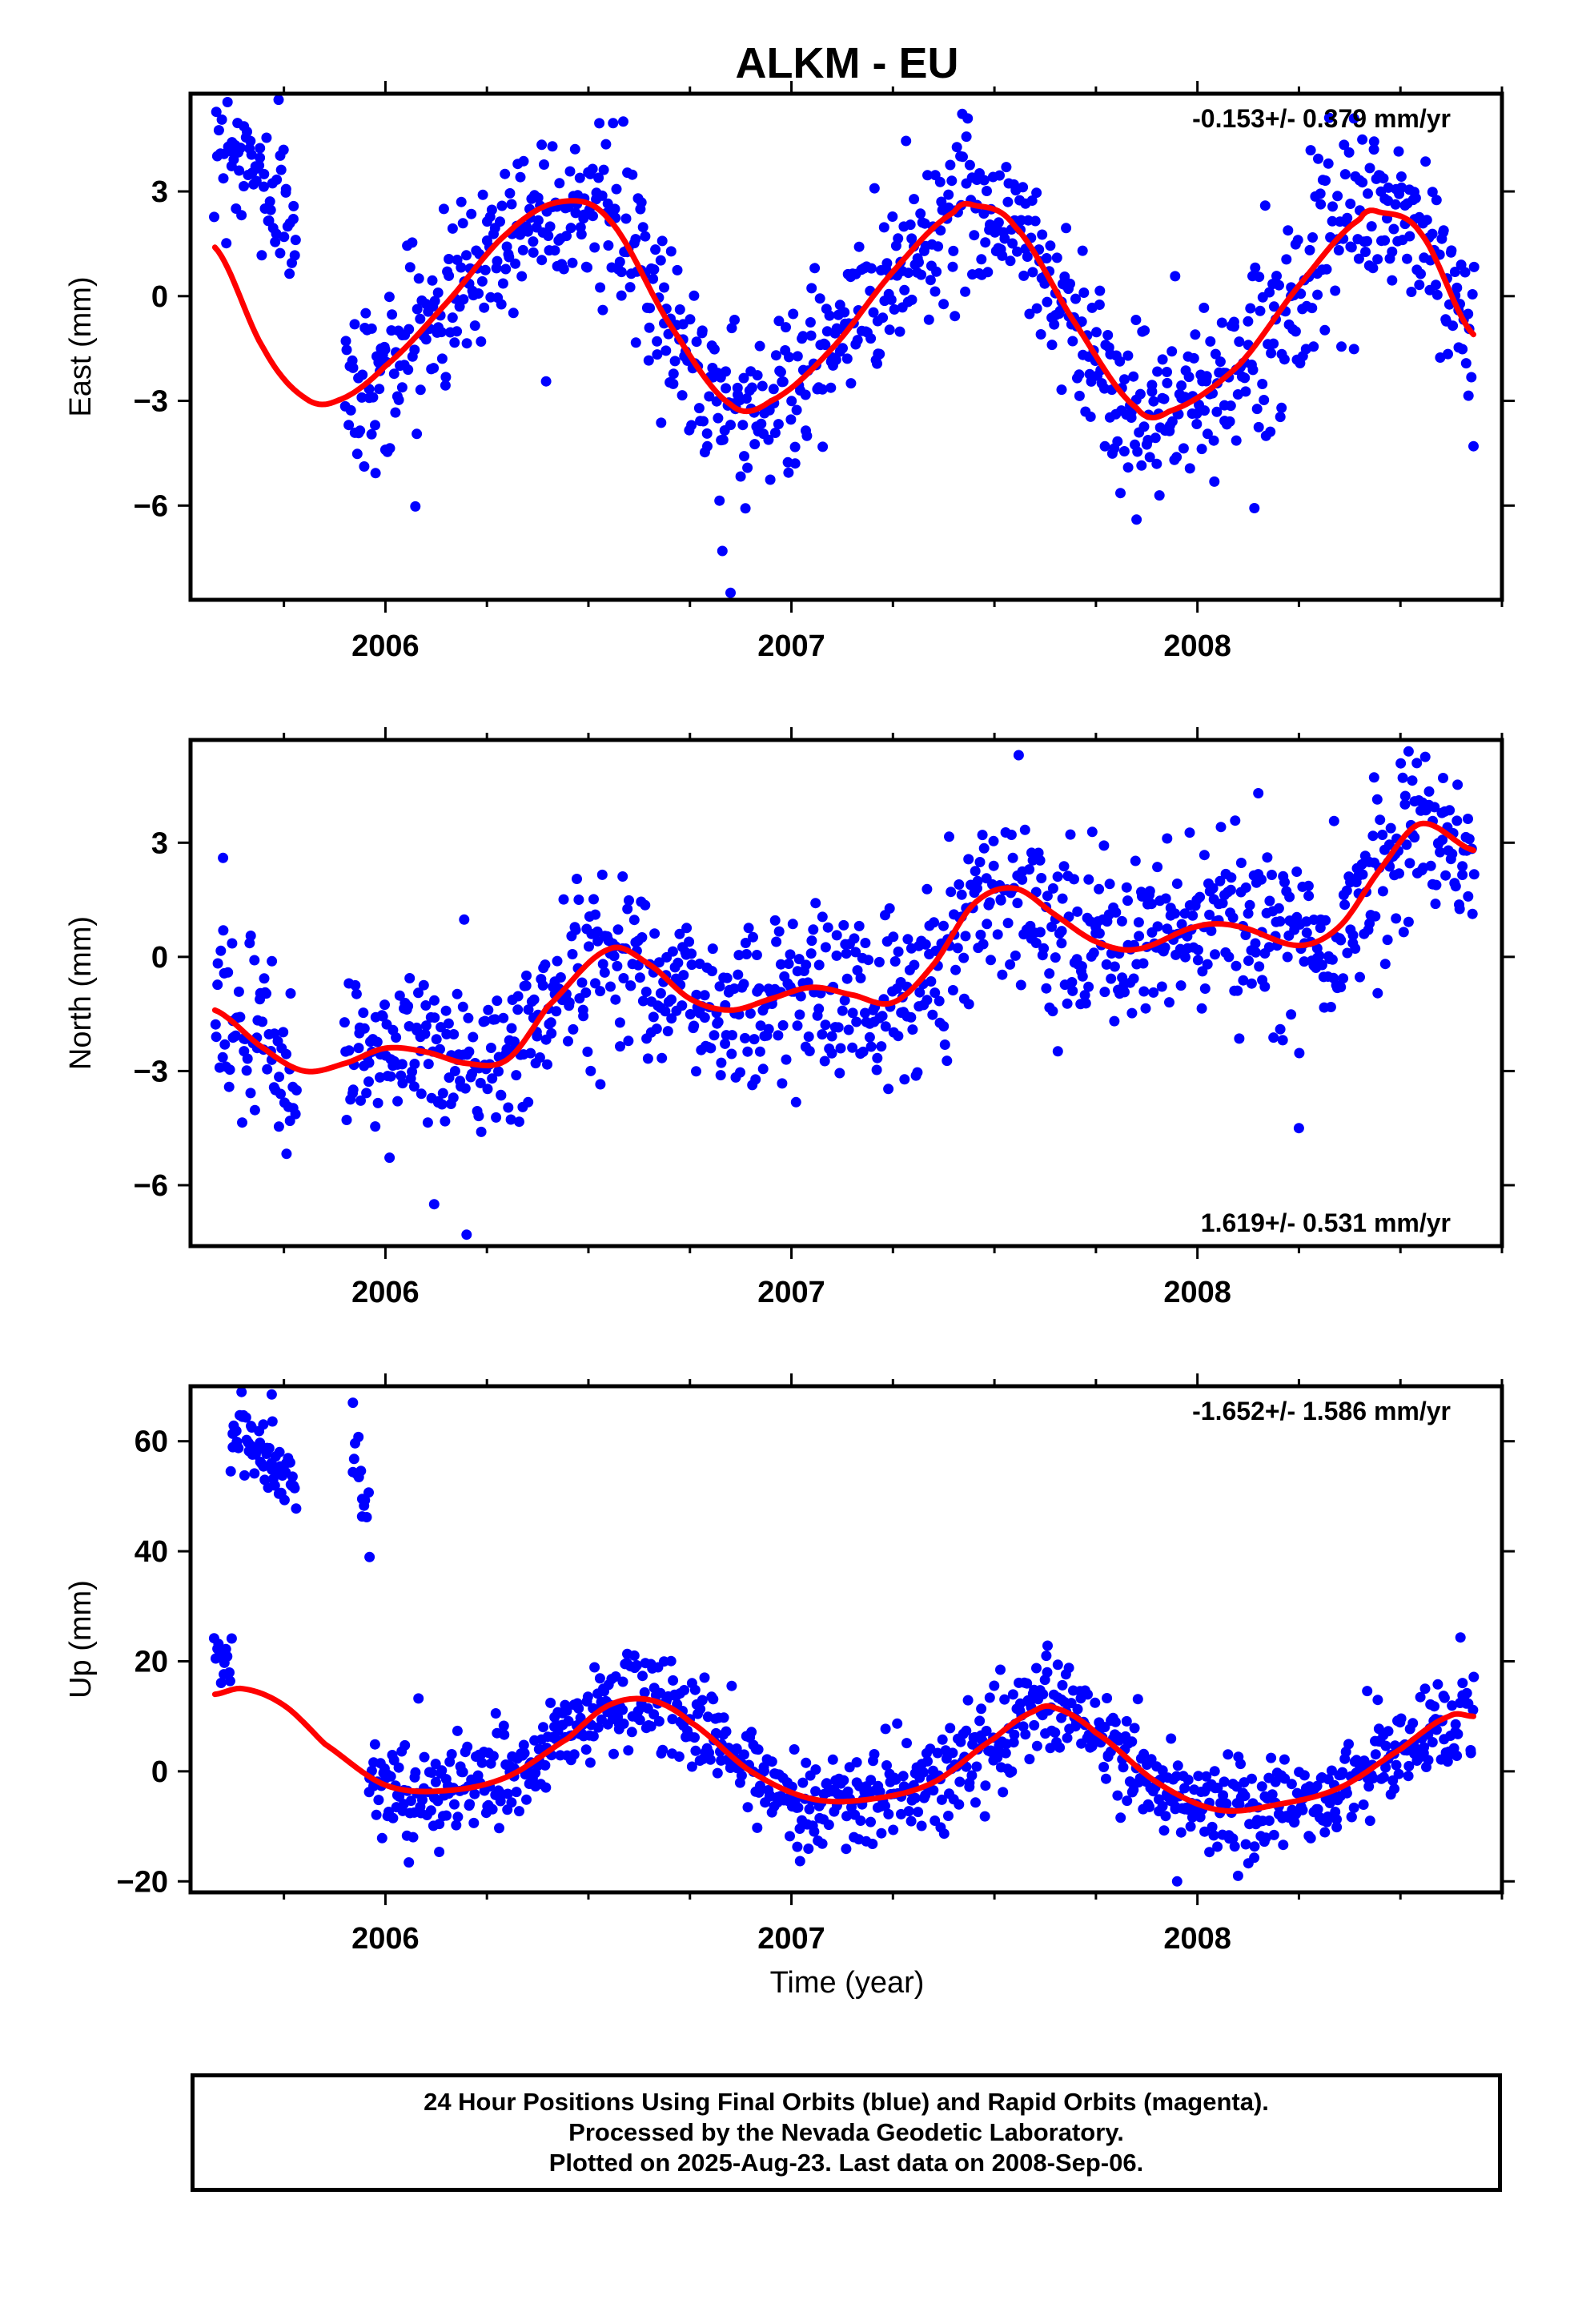 Image resolution: width=1582 pixels, height=2324 pixels. I want to click on y-tick-label: 0, so click(159, 958).